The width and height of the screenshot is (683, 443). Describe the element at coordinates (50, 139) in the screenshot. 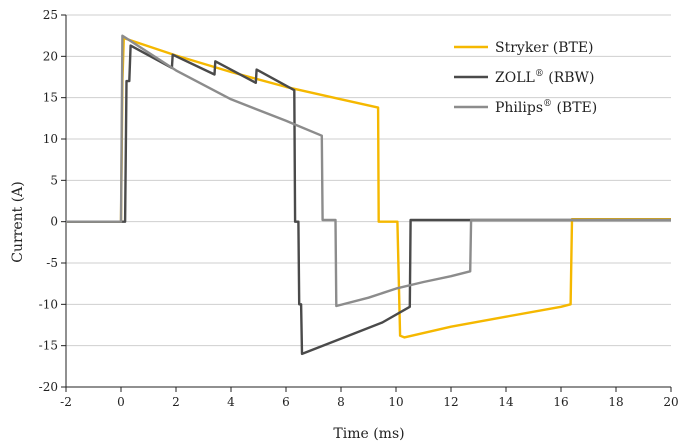

I see `y-tick-label: 10` at that location.